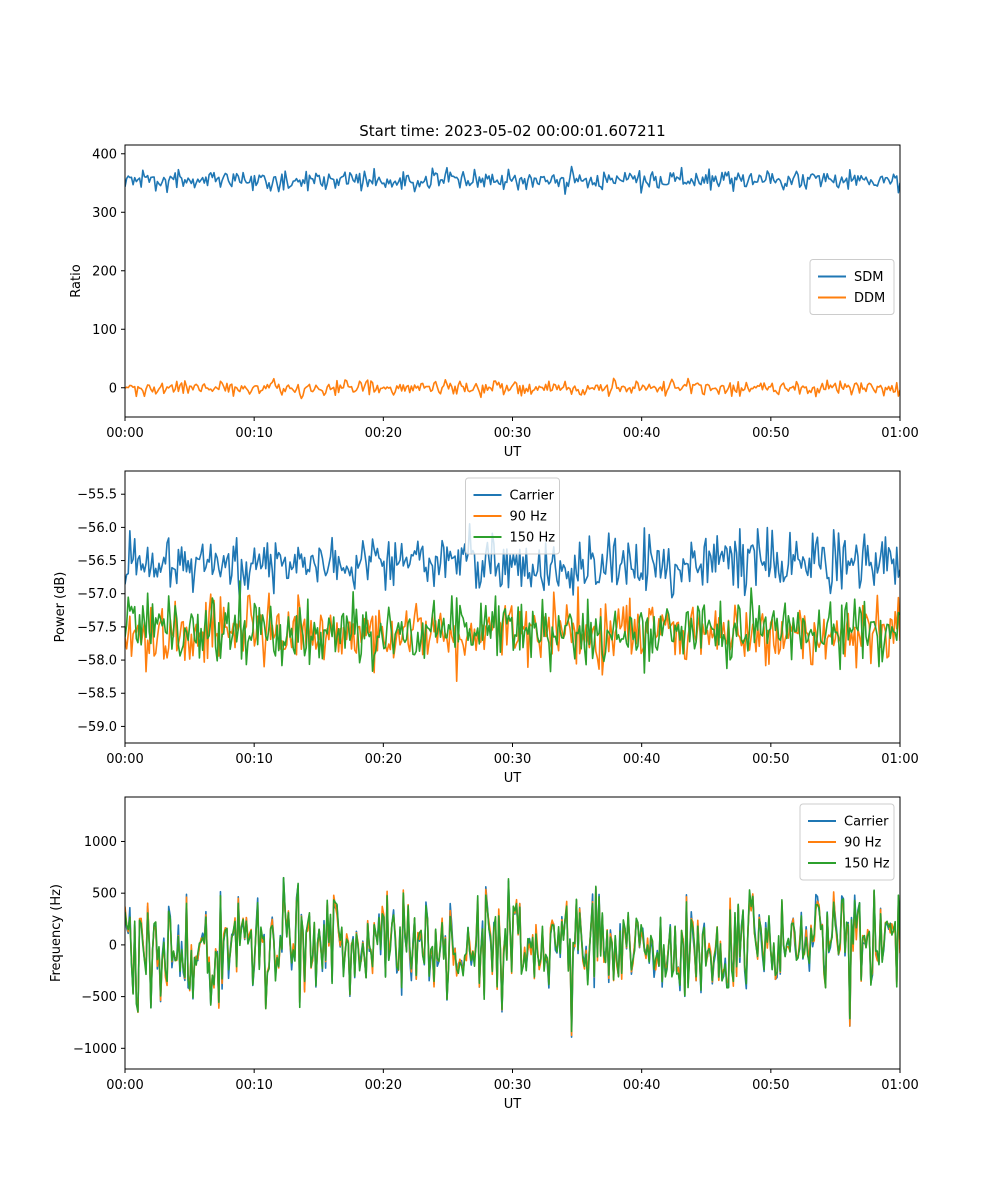 The image size is (1000, 1200). I want to click on chart-title: Start time: 2023-05-02 00:00:01.607211, so click(512, 131).